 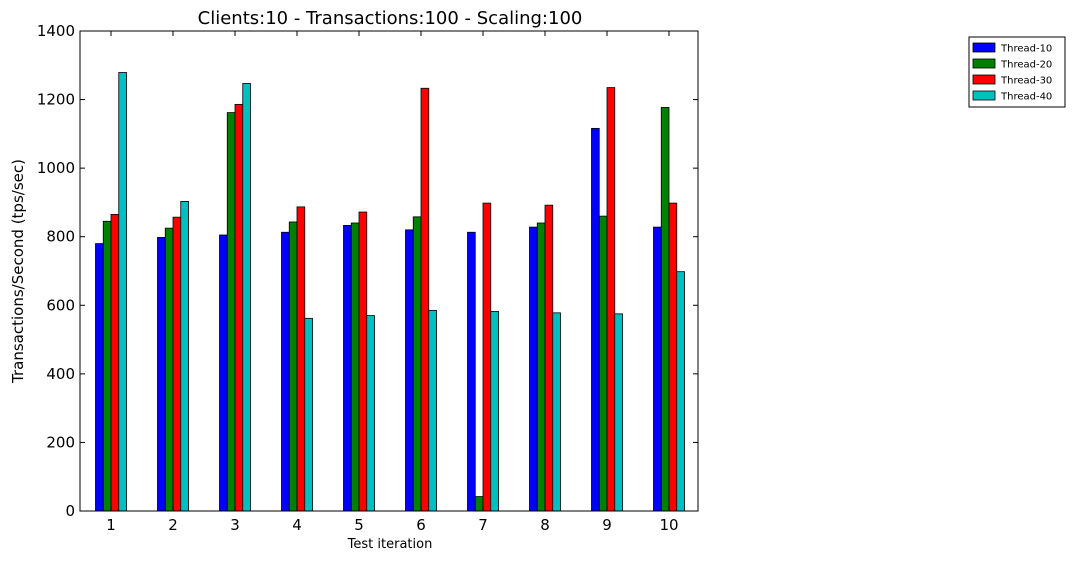 What do you see at coordinates (60, 305) in the screenshot?
I see `y-tick-label: 600` at bounding box center [60, 305].